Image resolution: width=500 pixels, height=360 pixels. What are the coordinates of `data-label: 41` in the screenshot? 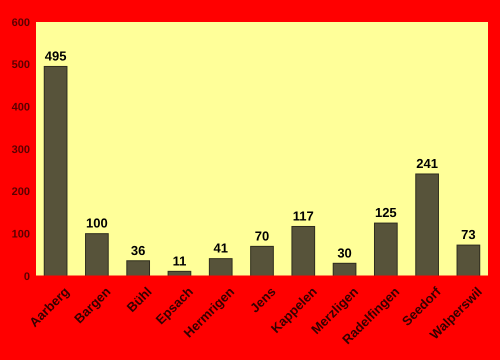 It's located at (220, 248).